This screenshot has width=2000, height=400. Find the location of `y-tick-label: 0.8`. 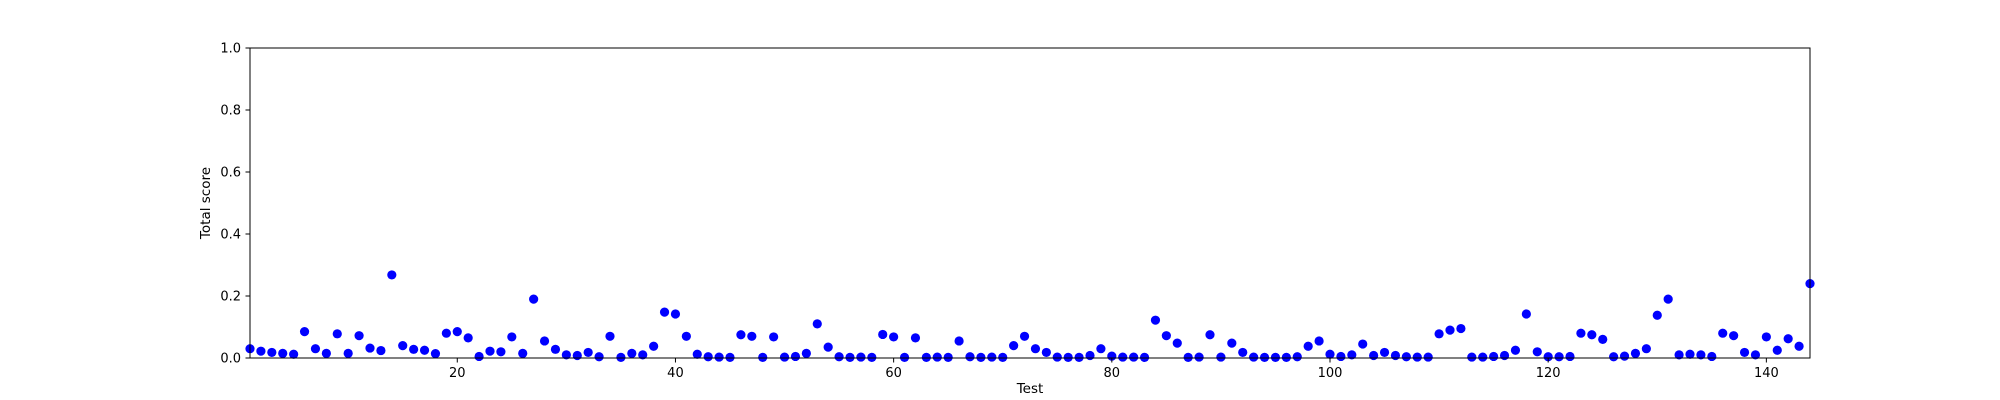

y-tick-label: 0.8 is located at coordinates (230, 111).